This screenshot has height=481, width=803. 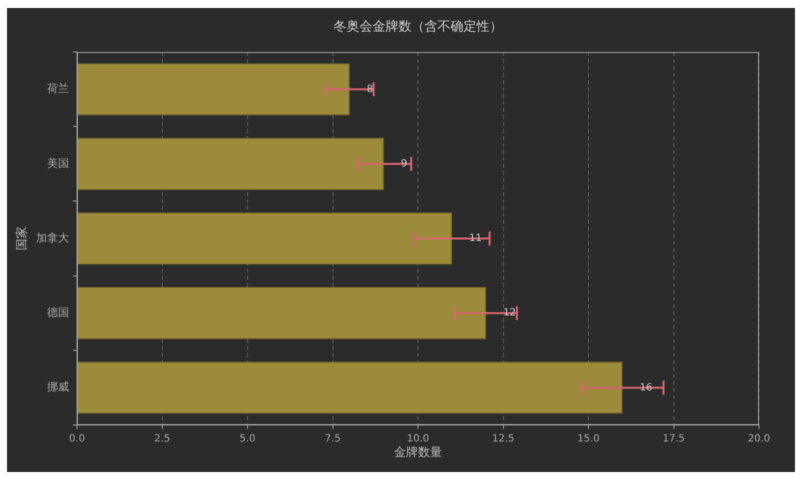 I want to click on x-tick-label: 20.0, so click(x=759, y=439).